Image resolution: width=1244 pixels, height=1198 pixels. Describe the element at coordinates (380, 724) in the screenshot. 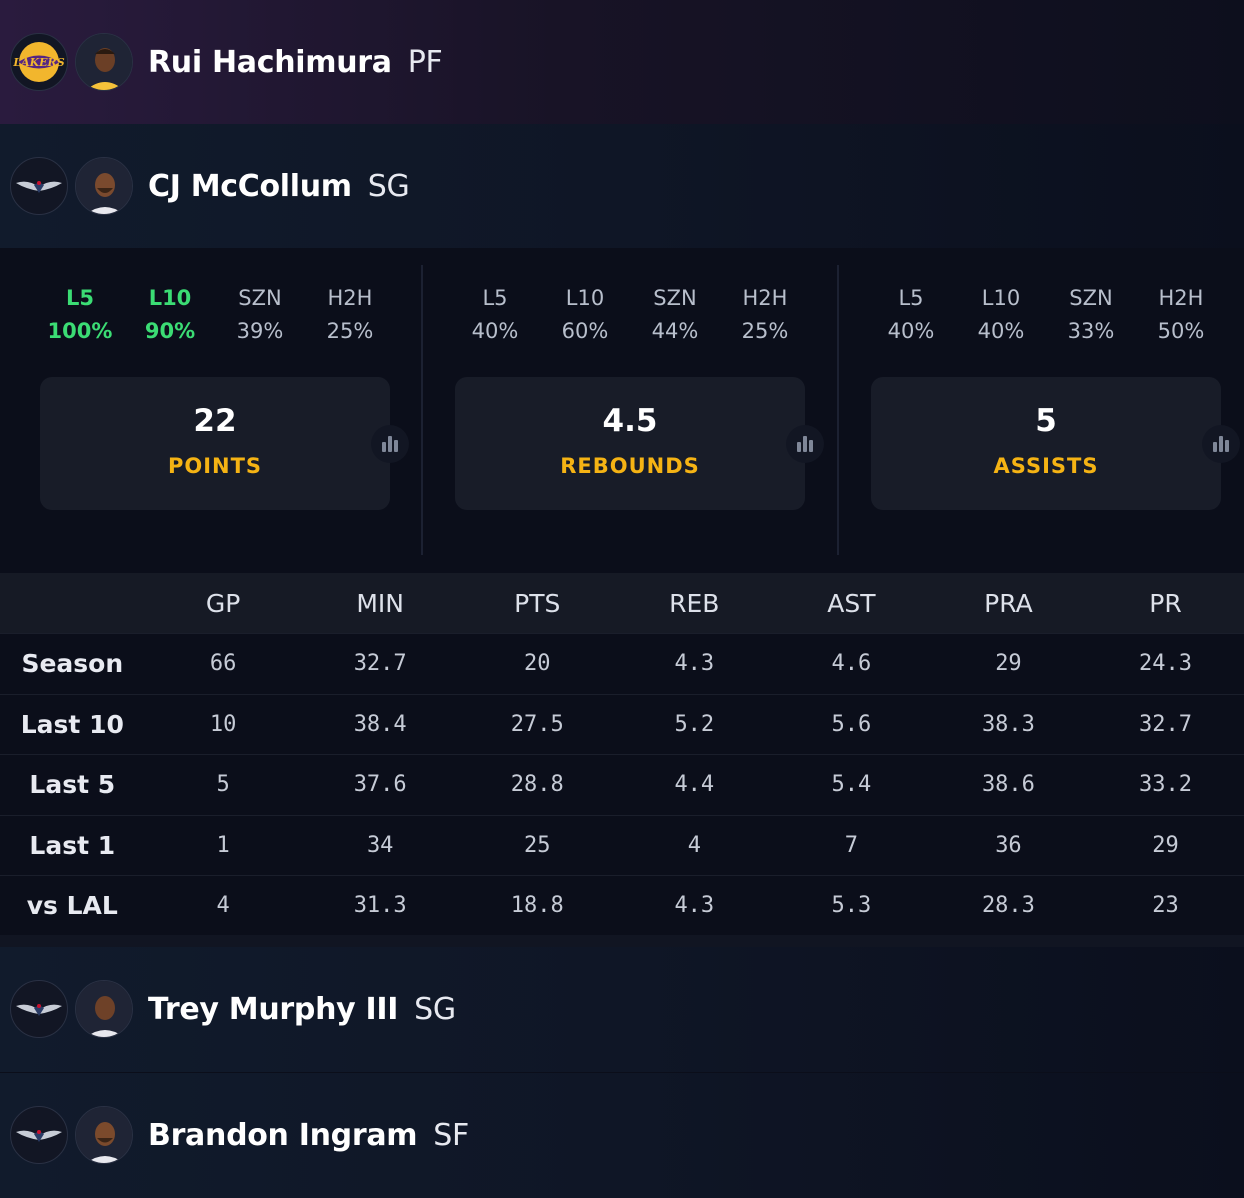

I see `table-cell: 38.4` at that location.